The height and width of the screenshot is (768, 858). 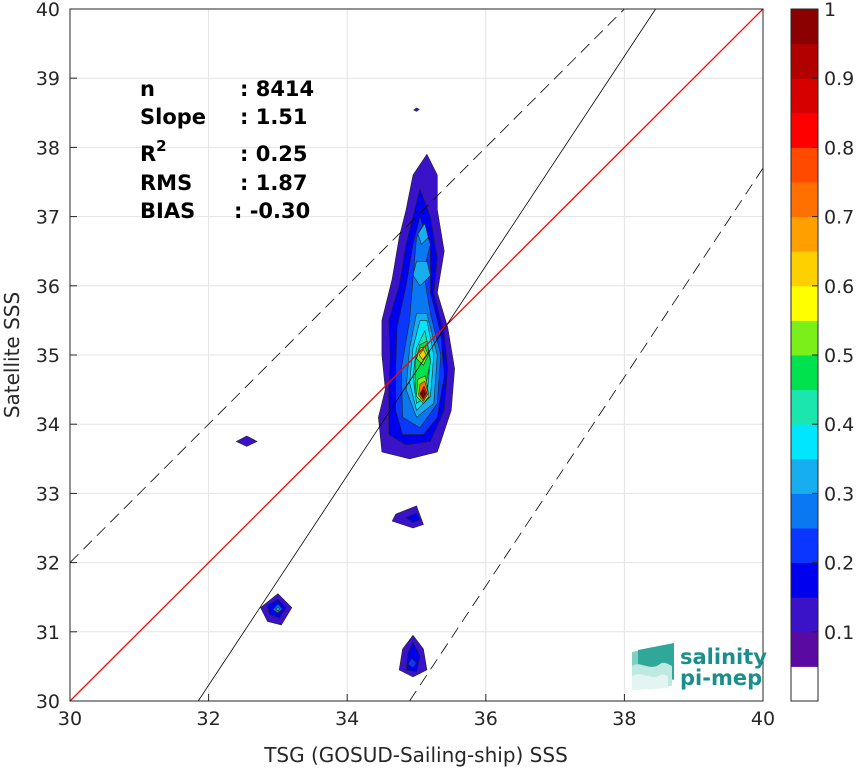 I want to click on stat-label-bias: BIAS, so click(x=167, y=211).